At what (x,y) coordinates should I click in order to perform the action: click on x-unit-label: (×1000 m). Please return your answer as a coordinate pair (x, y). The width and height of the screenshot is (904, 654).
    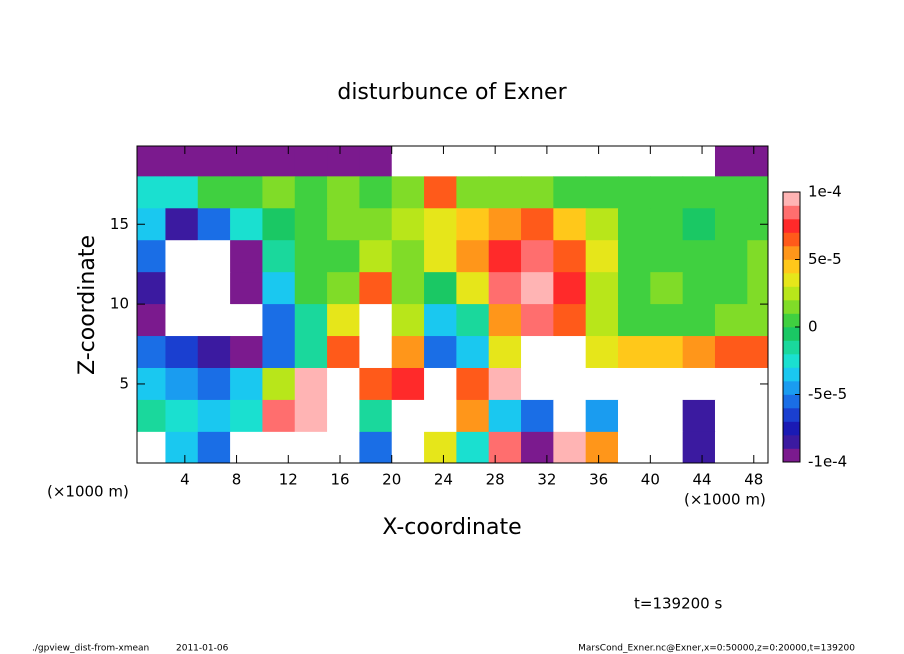
    Looking at the image, I should click on (725, 500).